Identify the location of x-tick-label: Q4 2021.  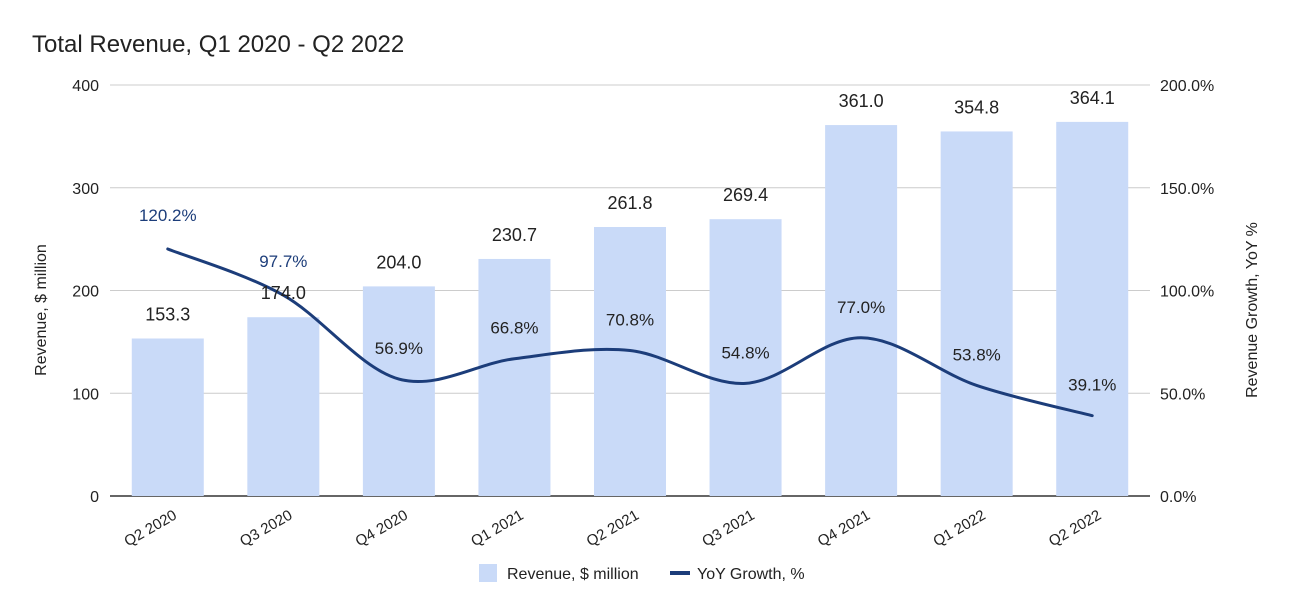
(844, 528).